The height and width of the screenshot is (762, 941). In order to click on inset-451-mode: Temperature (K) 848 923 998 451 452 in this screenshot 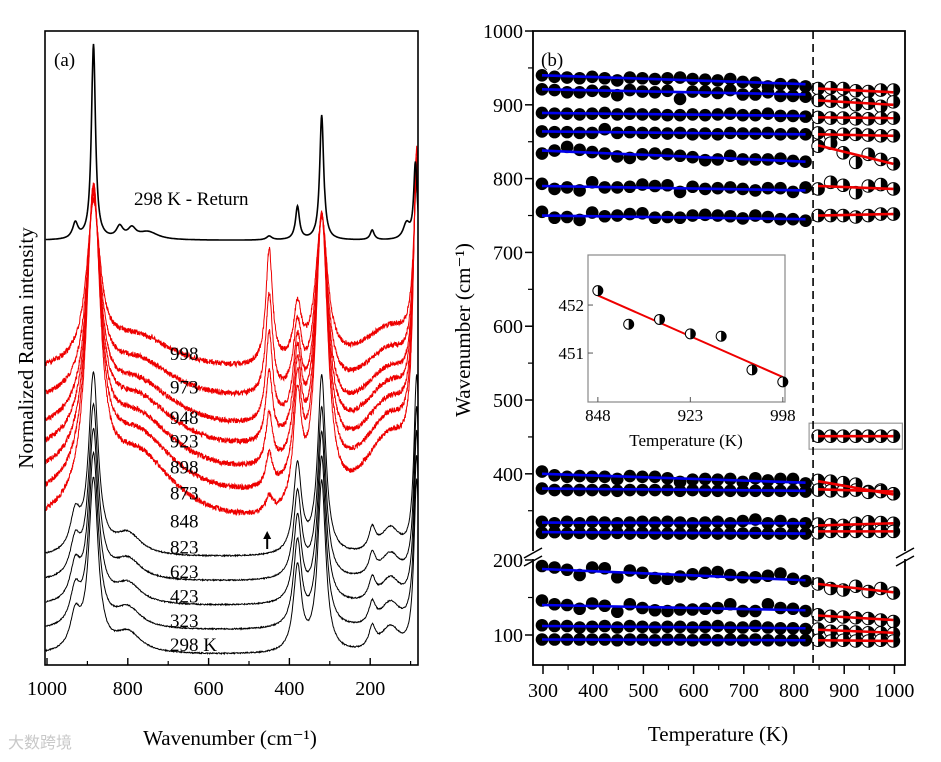, I will do `click(677, 352)`.